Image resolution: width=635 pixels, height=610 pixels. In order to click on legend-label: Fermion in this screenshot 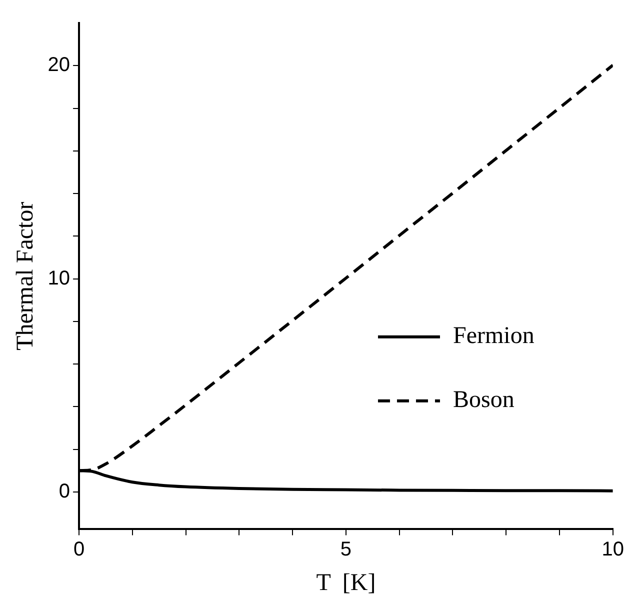, I will do `click(493, 336)`.